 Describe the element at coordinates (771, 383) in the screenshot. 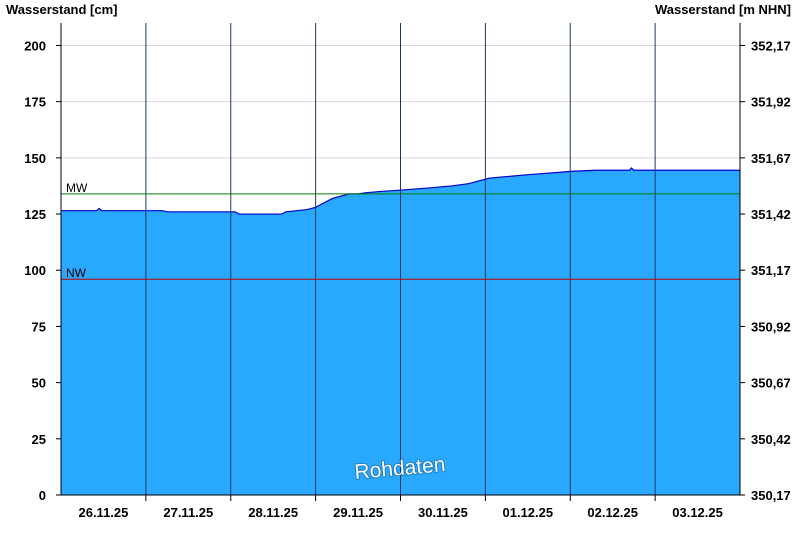

I see `right-y-tick-label: 350,67` at that location.